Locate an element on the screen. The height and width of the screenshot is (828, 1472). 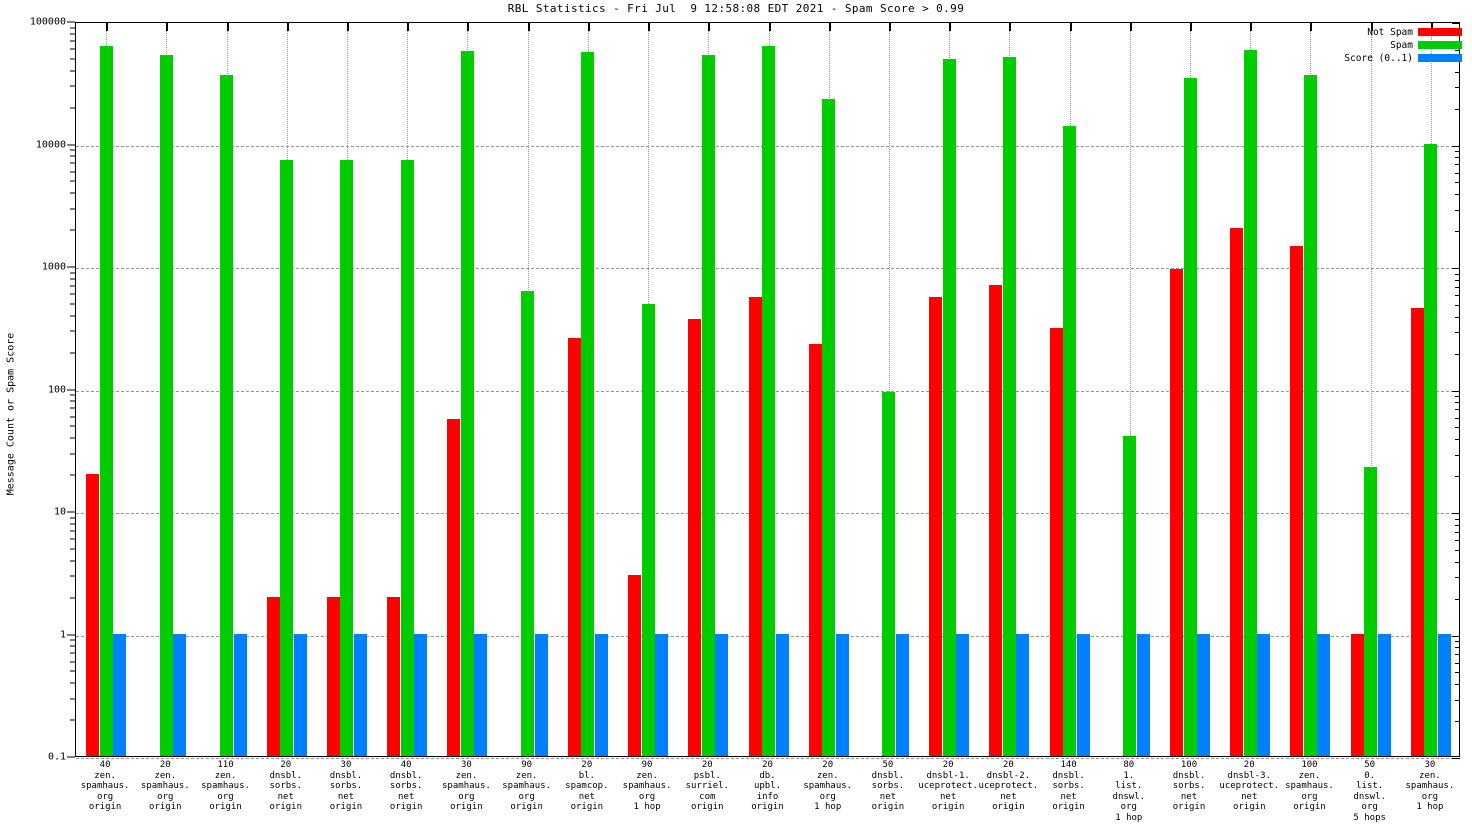
x-group-line: sorbs. is located at coordinates (346, 786).